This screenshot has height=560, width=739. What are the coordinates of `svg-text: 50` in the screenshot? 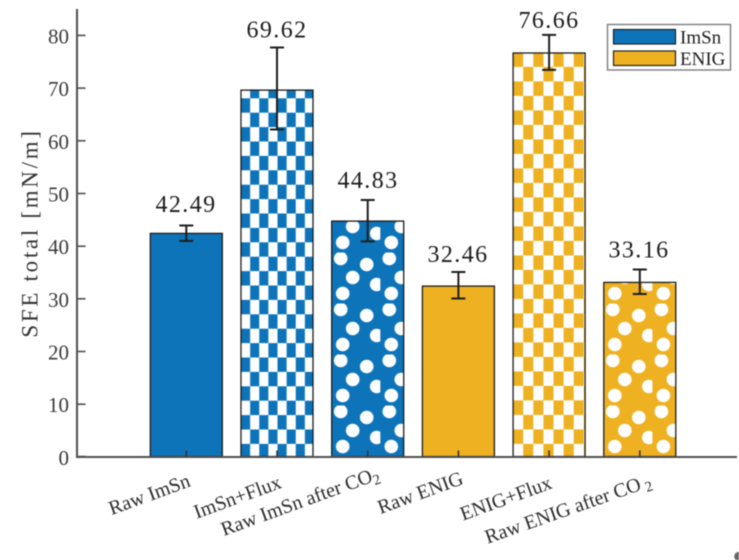 It's located at (58, 195).